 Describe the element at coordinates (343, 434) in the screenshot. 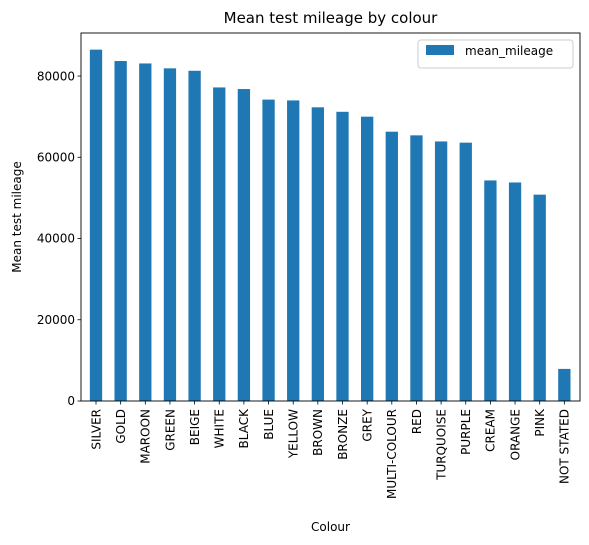

I see `x-tick-label: BRONZE` at that location.